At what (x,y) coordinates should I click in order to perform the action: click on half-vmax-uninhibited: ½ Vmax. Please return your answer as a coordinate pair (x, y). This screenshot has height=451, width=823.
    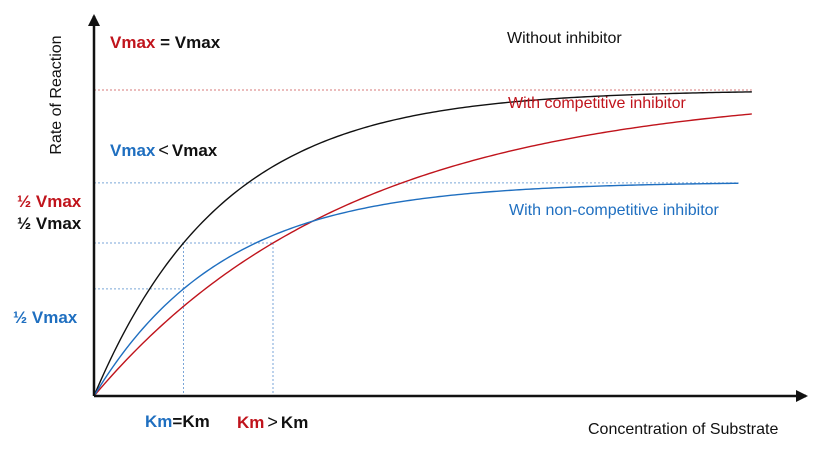
    Looking at the image, I should click on (49, 223).